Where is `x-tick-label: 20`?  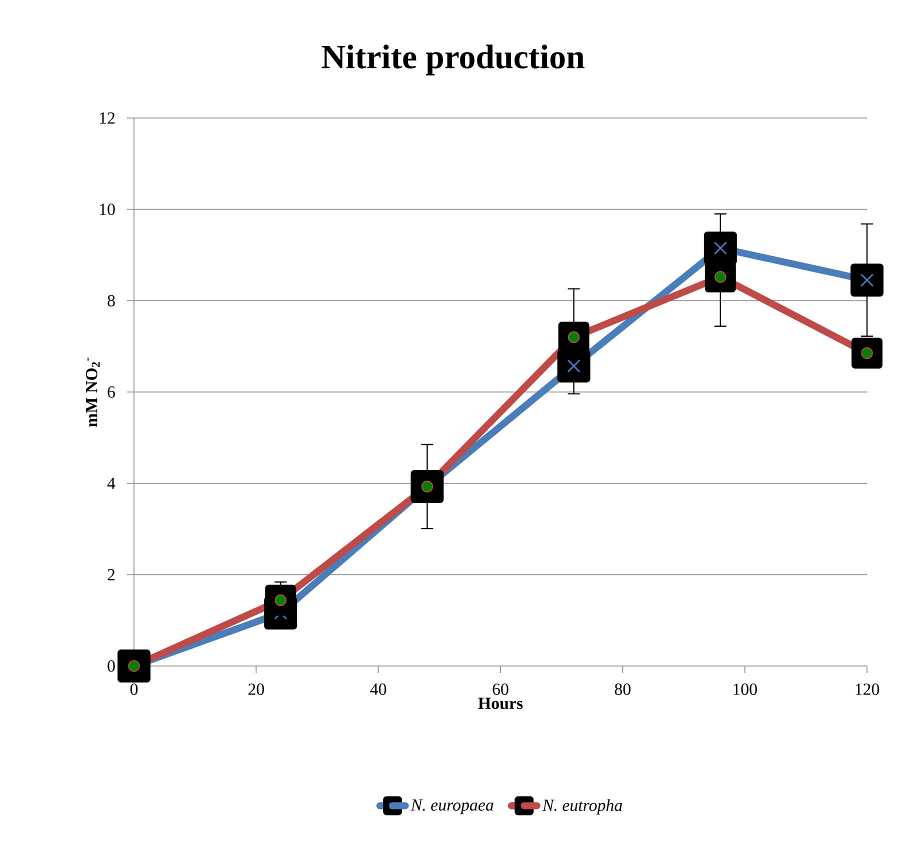
x-tick-label: 20 is located at coordinates (256, 689).